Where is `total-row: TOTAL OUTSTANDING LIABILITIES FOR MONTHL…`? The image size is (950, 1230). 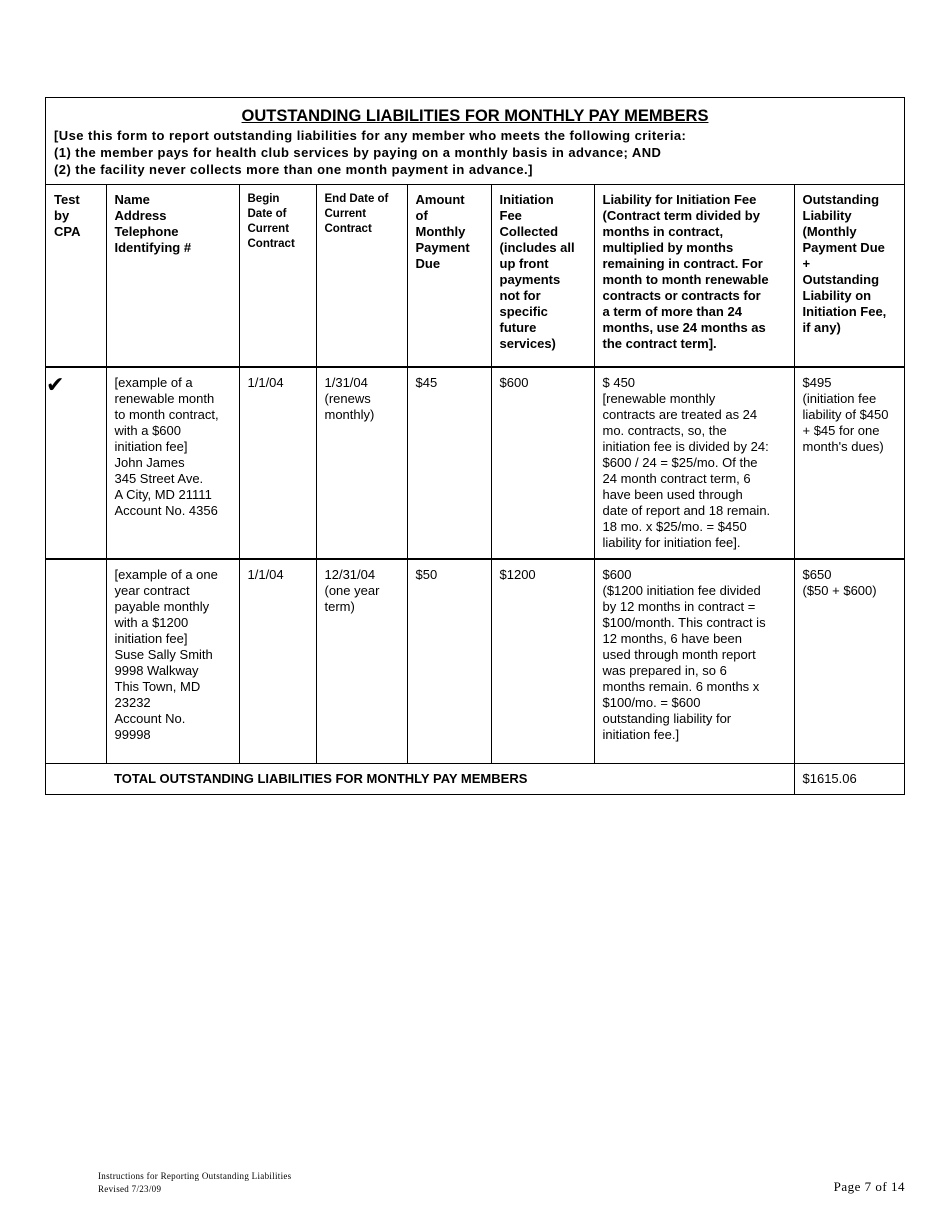
total-row: TOTAL OUTSTANDING LIABILITIES FOR MONTHL… is located at coordinates (475, 779).